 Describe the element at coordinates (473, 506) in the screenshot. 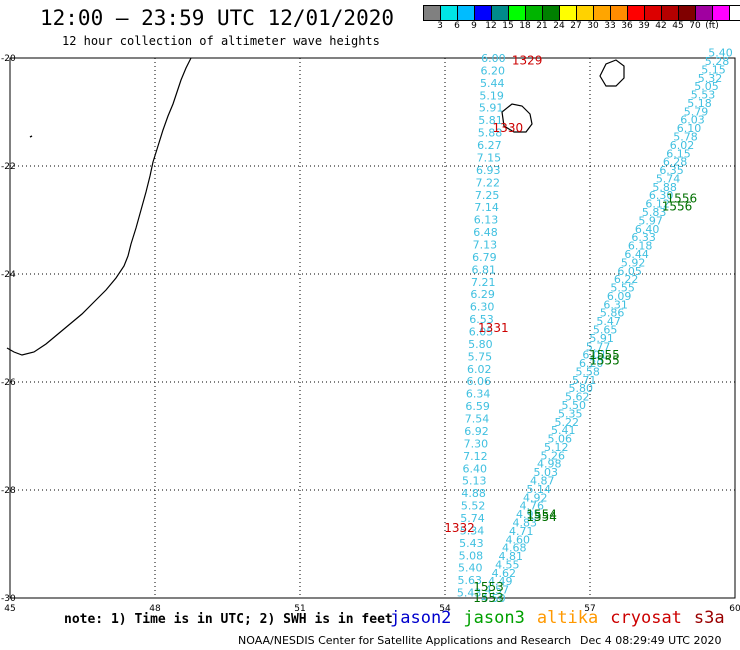

I see `wave-height-value: 5.52` at that location.